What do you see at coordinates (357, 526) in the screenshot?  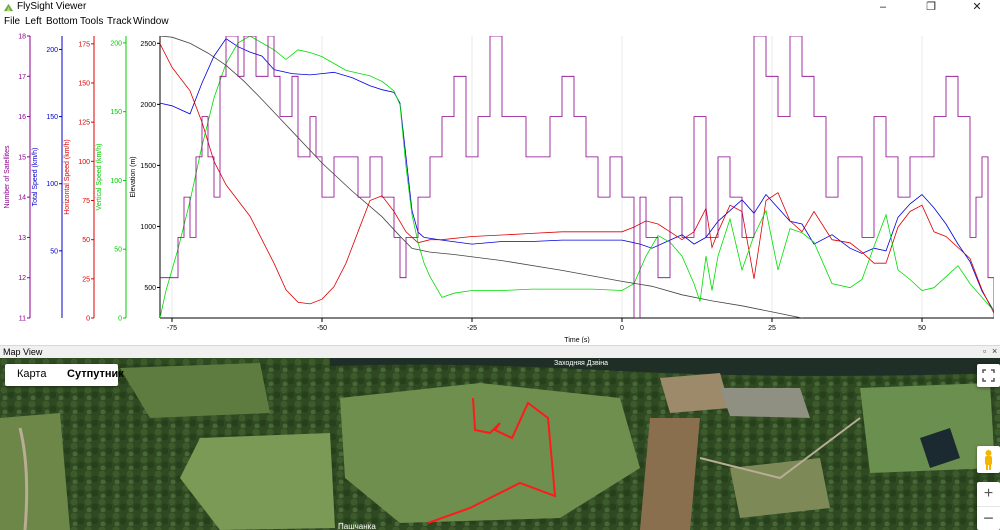 I see `place-label-village: Пашчанка` at bounding box center [357, 526].